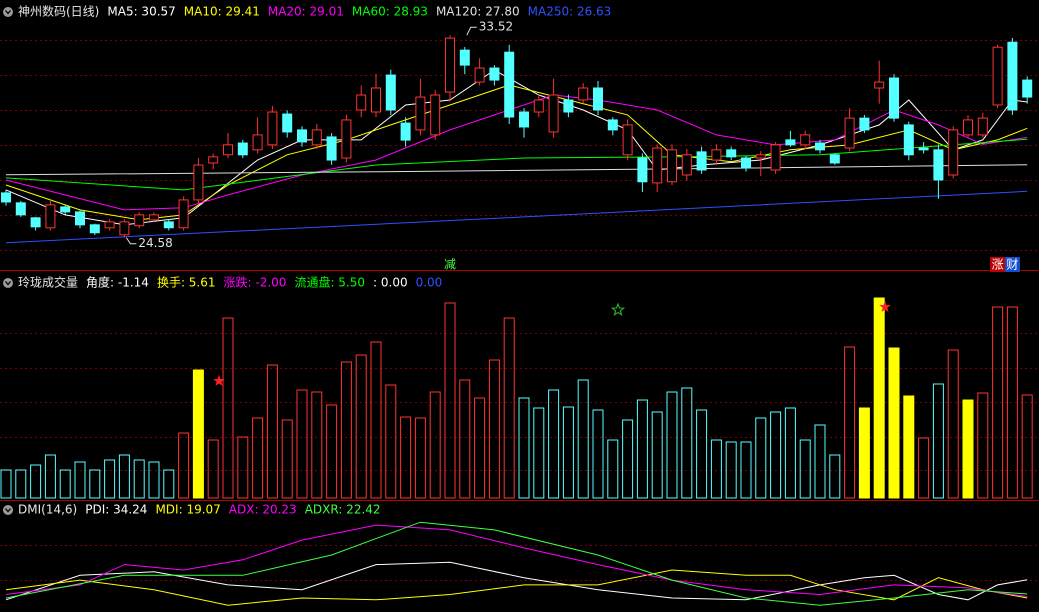 This screenshot has width=1039, height=612. Describe the element at coordinates (48, 282) in the screenshot. I see `panel-title: 玲珑成交量` at that location.